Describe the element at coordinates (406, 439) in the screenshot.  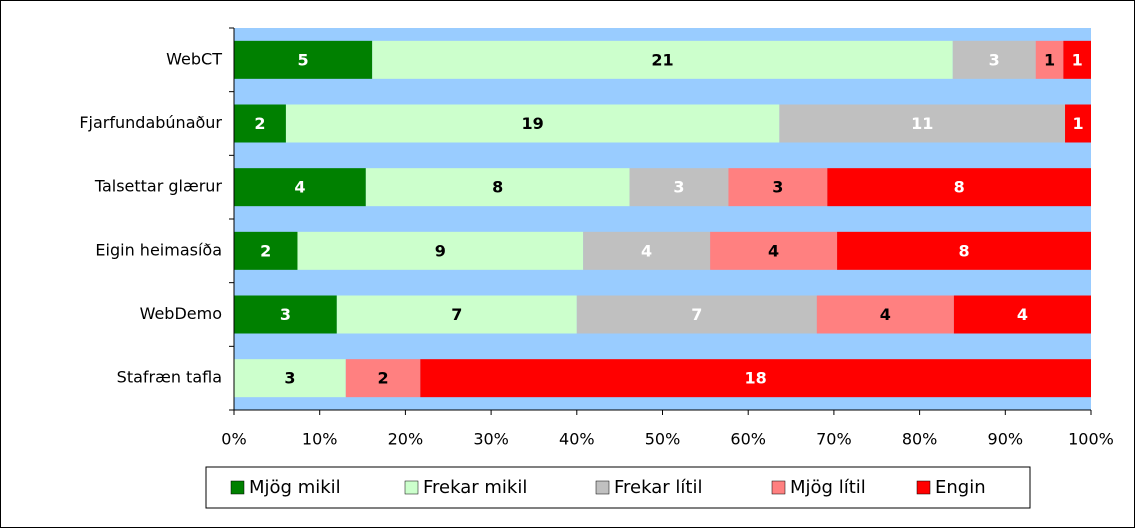
I see `x-tick-label: 20%` at that location.